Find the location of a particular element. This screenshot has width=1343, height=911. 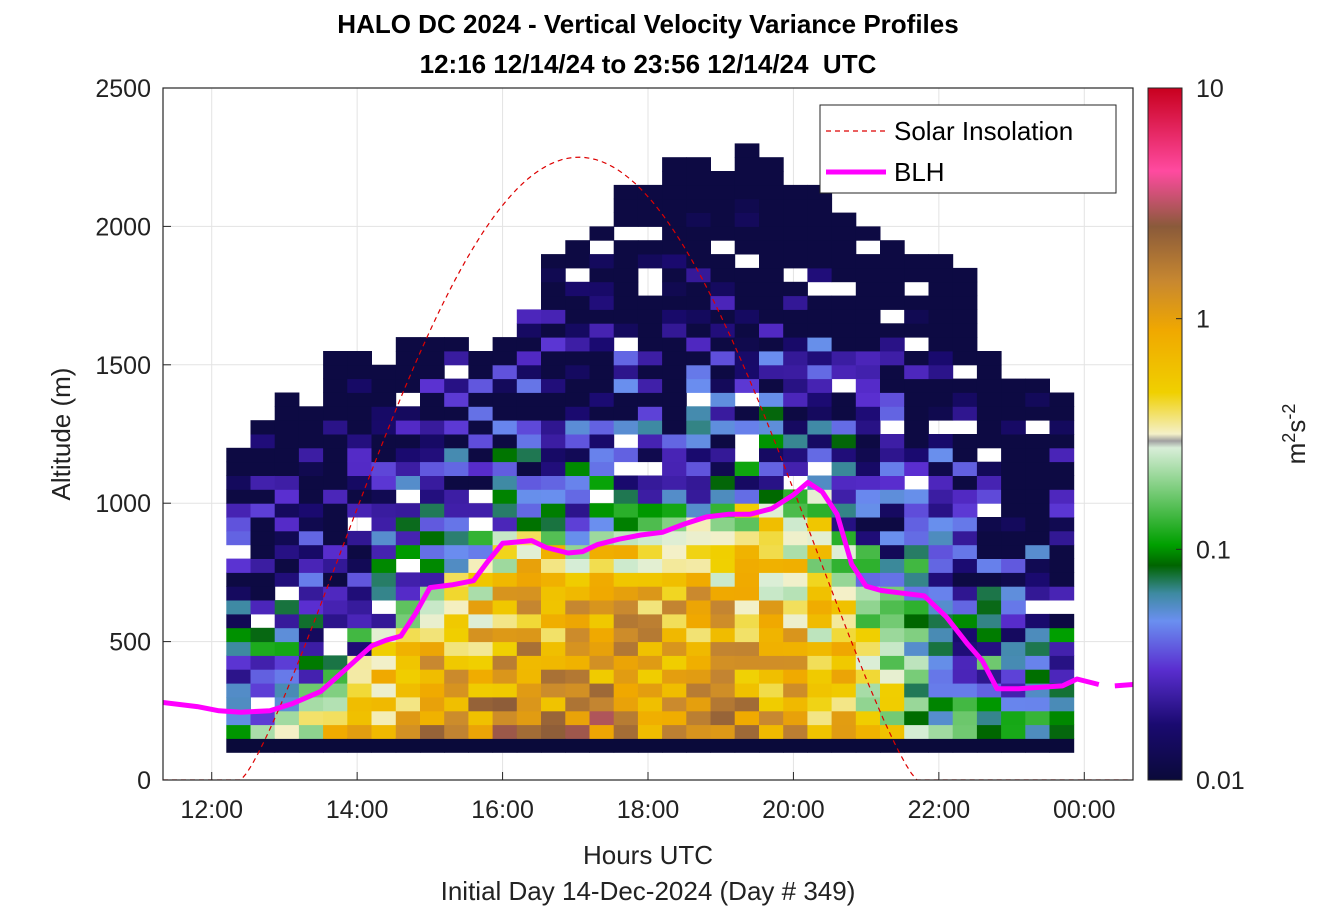

colorbar-ticks: 0.01 0.1 1 10 is located at coordinates (1210, 435).